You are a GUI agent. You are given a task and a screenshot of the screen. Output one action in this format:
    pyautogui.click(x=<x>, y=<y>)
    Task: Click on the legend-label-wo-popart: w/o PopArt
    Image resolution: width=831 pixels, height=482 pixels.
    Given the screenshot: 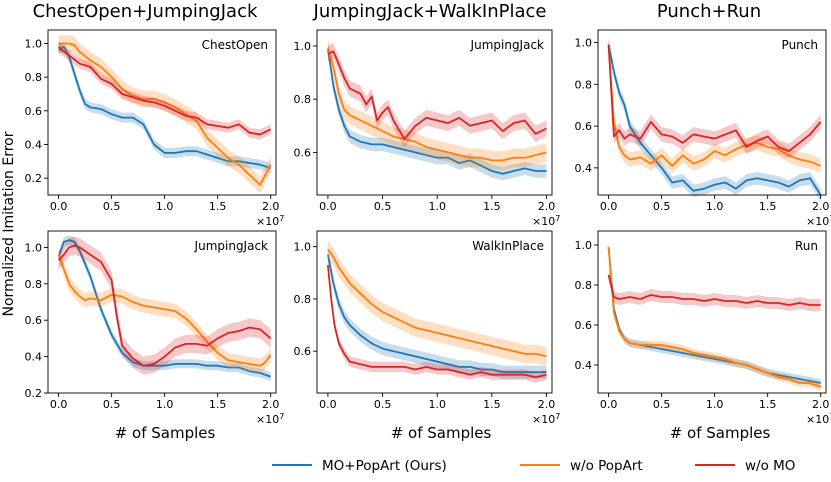 What is the action you would take?
    pyautogui.click(x=606, y=466)
    